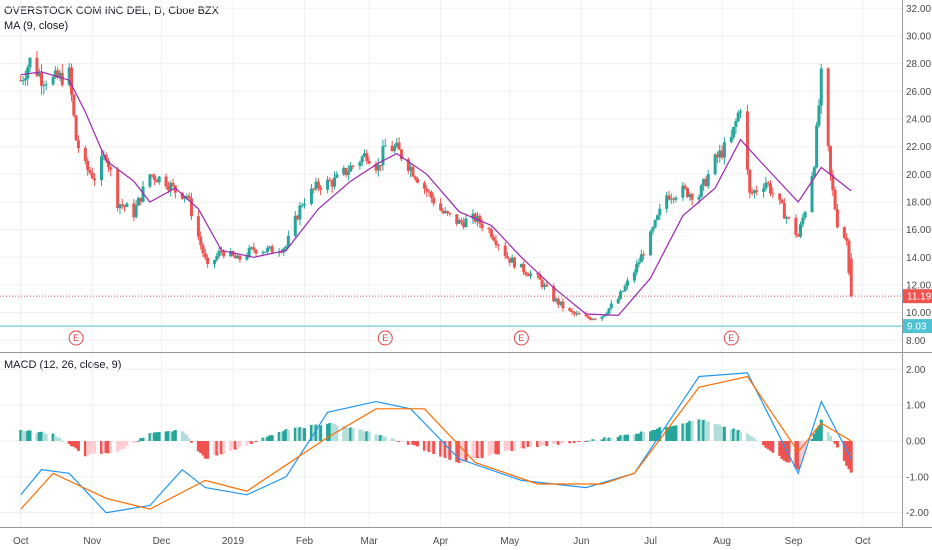 Image resolution: width=932 pixels, height=550 pixels. I want to click on time-tick-12: Oct, so click(863, 541).